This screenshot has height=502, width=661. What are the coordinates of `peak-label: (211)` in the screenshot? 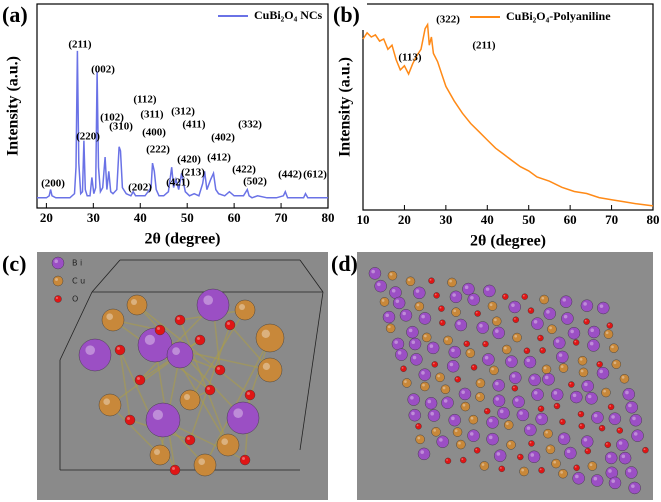 It's located at (484, 46).